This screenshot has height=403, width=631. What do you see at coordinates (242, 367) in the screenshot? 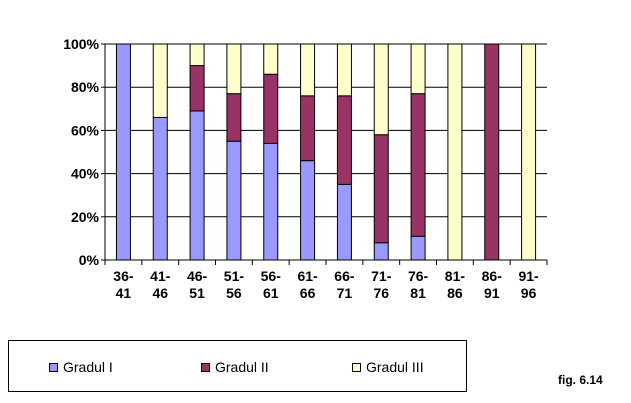
I see `legend-label-gradul-ii: Gradul II` at bounding box center [242, 367].